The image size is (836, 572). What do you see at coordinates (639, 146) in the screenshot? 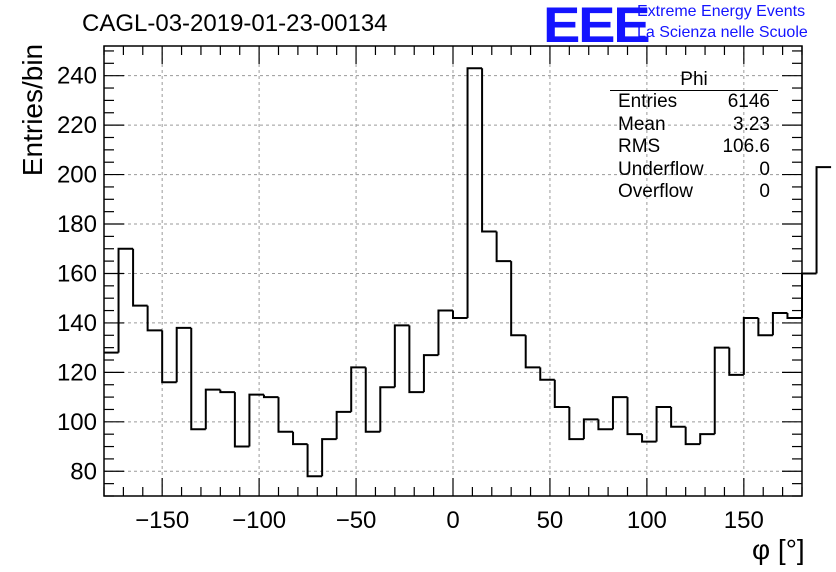
I see `stats-label: RMS` at bounding box center [639, 146].